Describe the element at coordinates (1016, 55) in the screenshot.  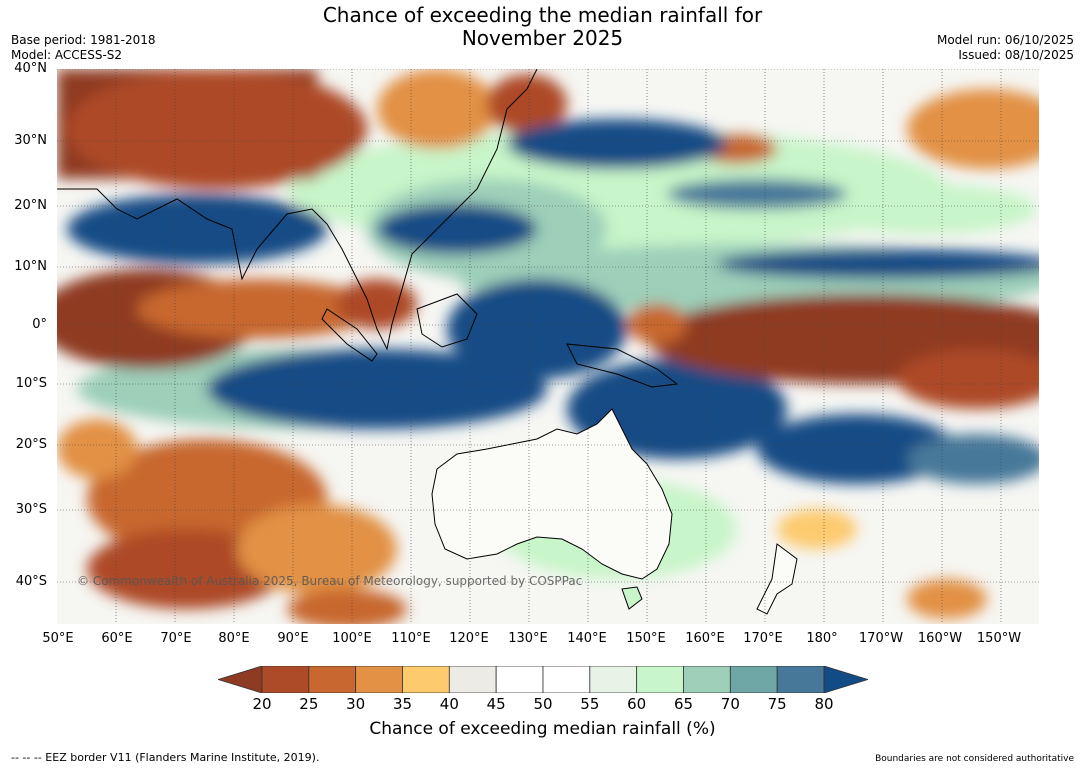
I see `issued-date: Issued: 08/10/2025` at that location.